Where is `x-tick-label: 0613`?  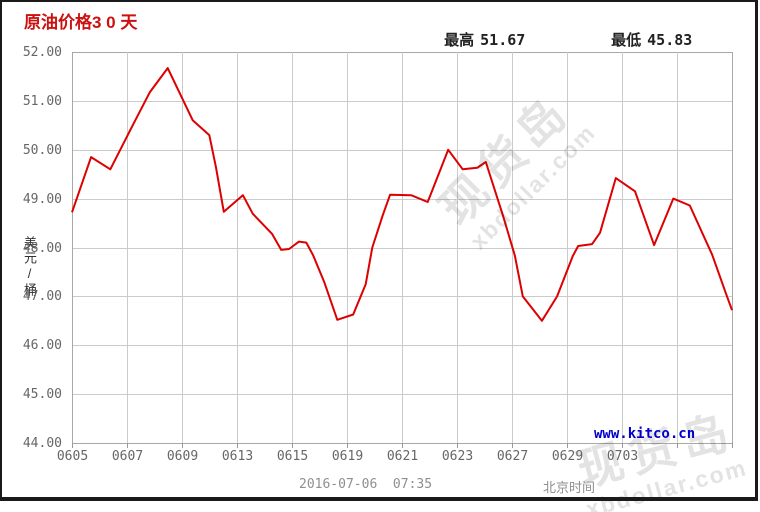
x-tick-label: 0613 is located at coordinates (237, 456).